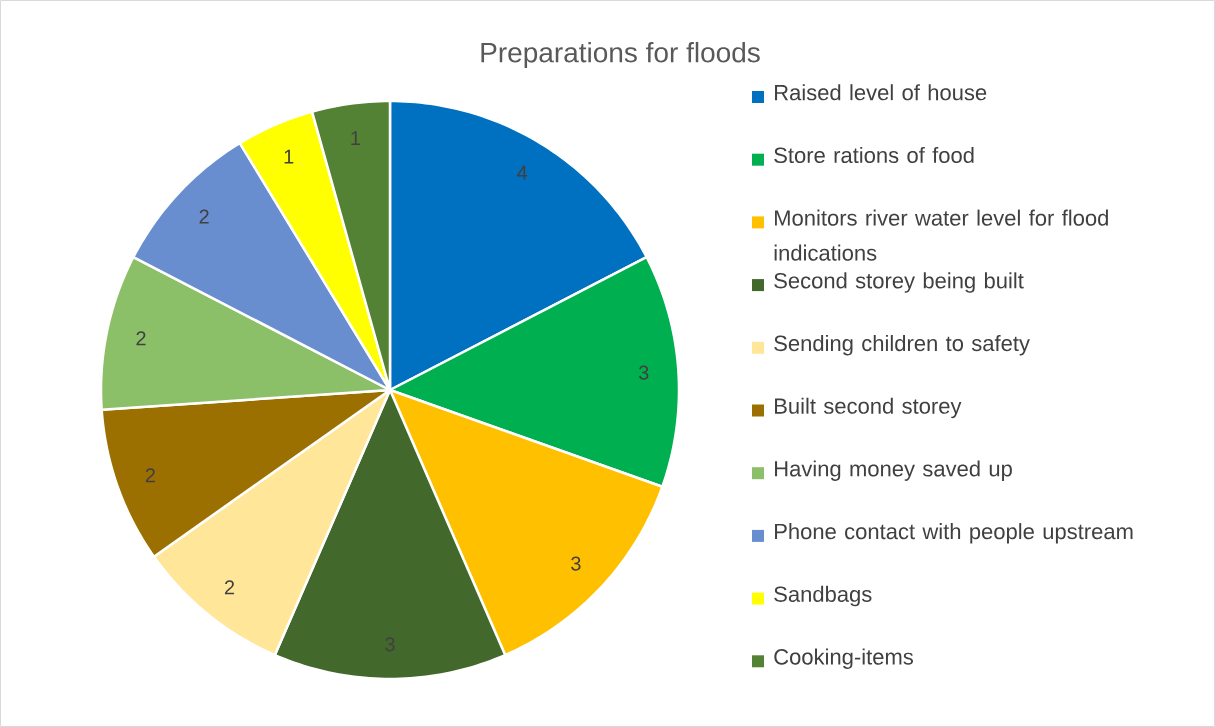 Image resolution: width=1215 pixels, height=727 pixels. Describe the element at coordinates (874, 155) in the screenshot. I see `legend-label: Store rations of food` at that location.